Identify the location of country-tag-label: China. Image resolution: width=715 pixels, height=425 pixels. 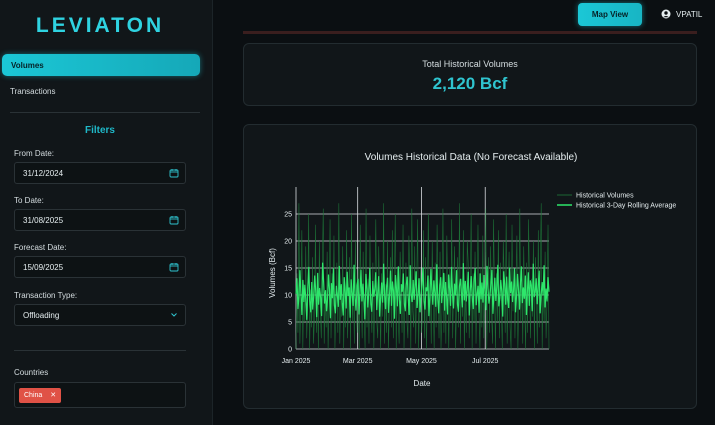
(33, 395).